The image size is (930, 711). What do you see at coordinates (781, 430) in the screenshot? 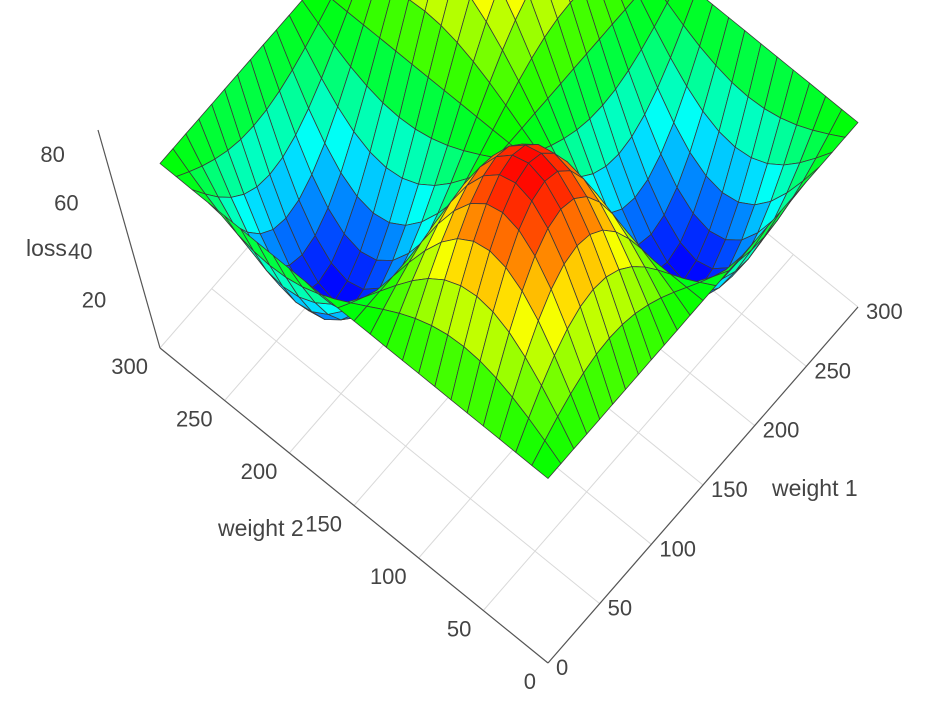
I see `x-tick-label: 200` at bounding box center [781, 430].